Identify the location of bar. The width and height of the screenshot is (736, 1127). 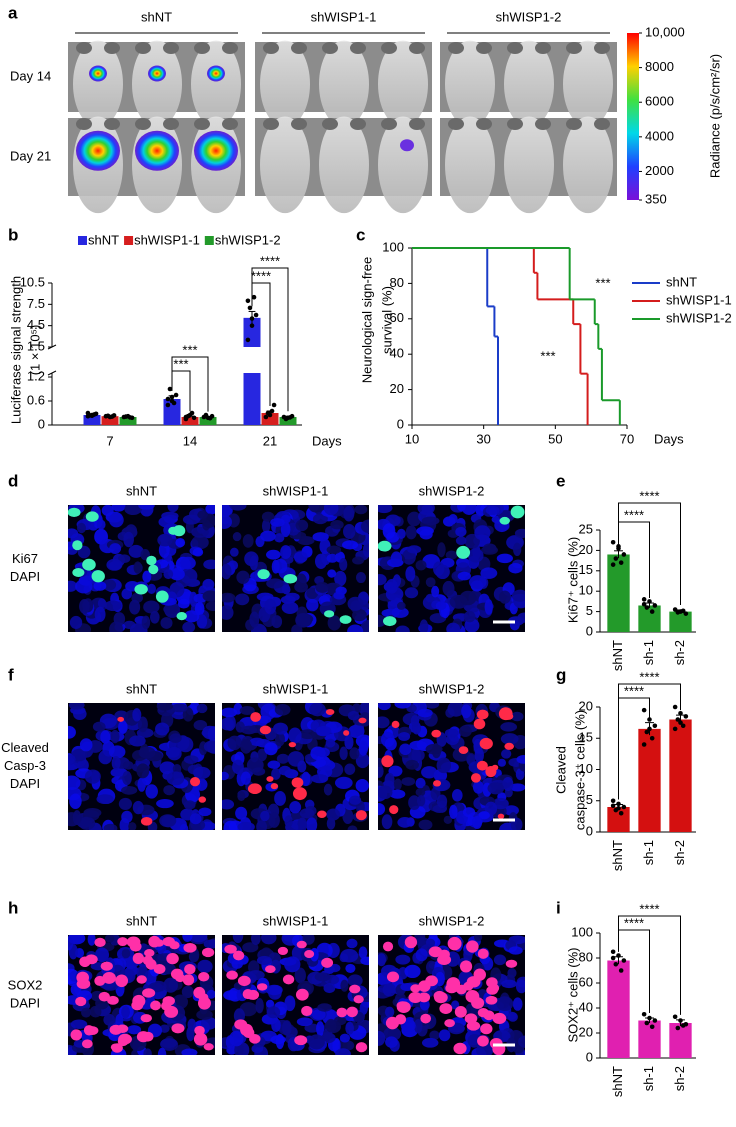
(649, 780).